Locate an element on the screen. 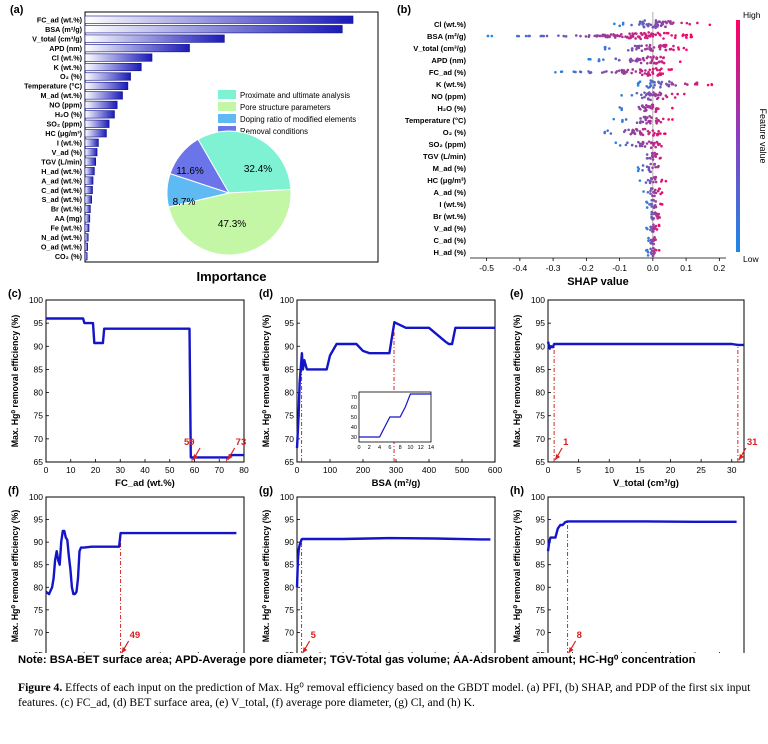  feature-label: CO₂ (%) is located at coordinates (69, 256).